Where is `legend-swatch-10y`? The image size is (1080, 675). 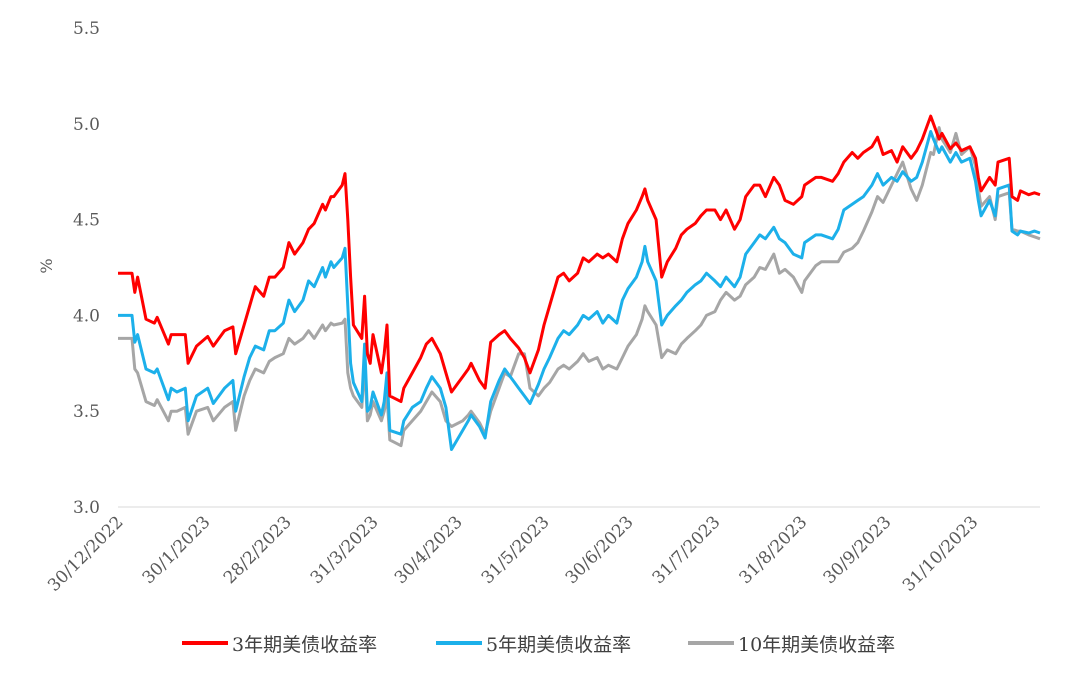
legend-swatch-10y is located at coordinates (711, 643).